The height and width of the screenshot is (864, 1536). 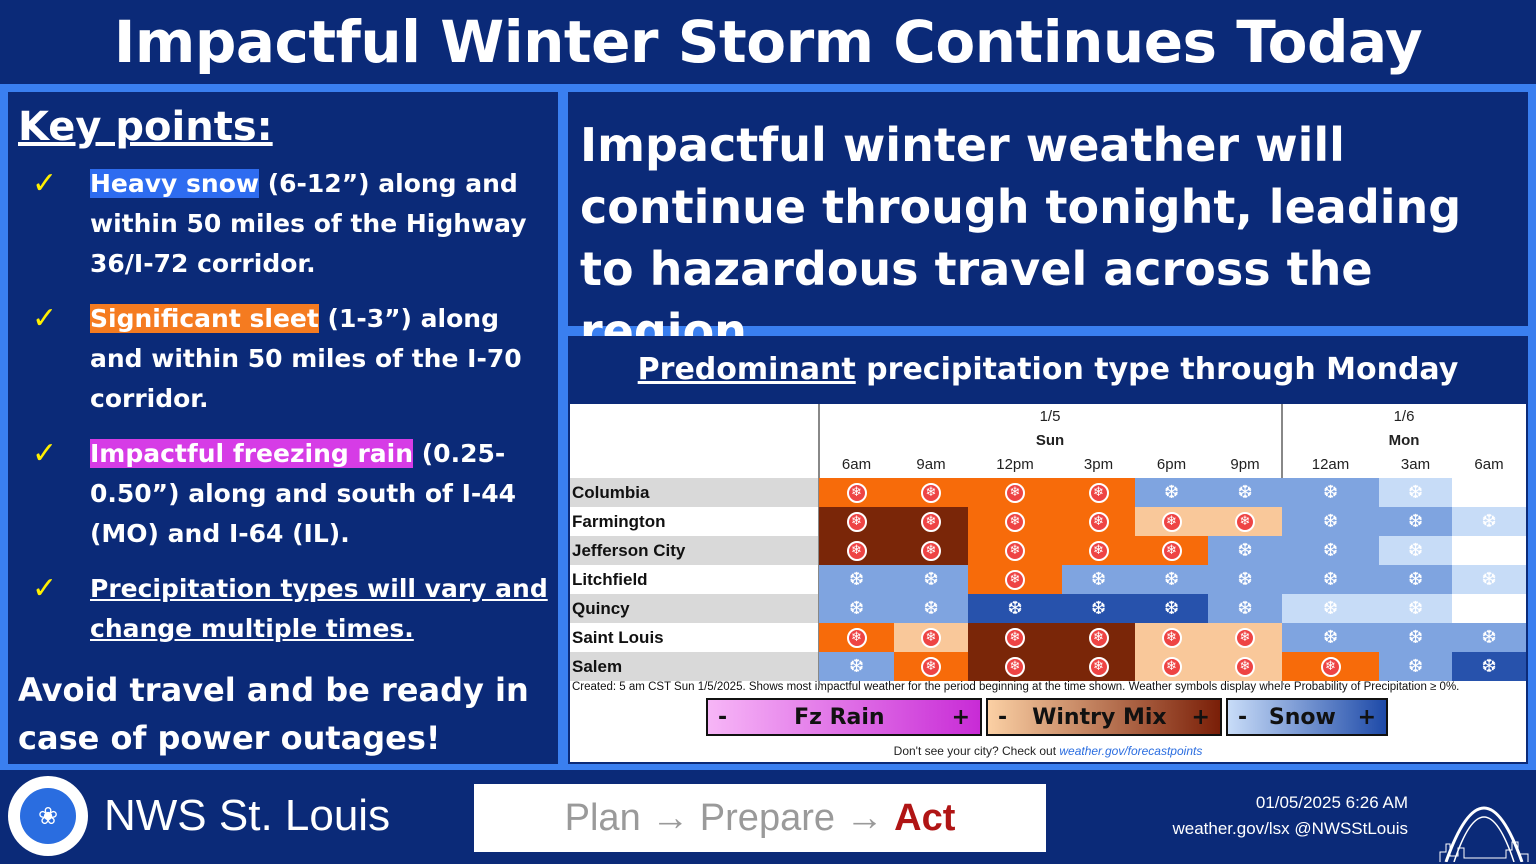 What do you see at coordinates (694, 637) in the screenshot?
I see `city-label: Saint Louis` at bounding box center [694, 637].